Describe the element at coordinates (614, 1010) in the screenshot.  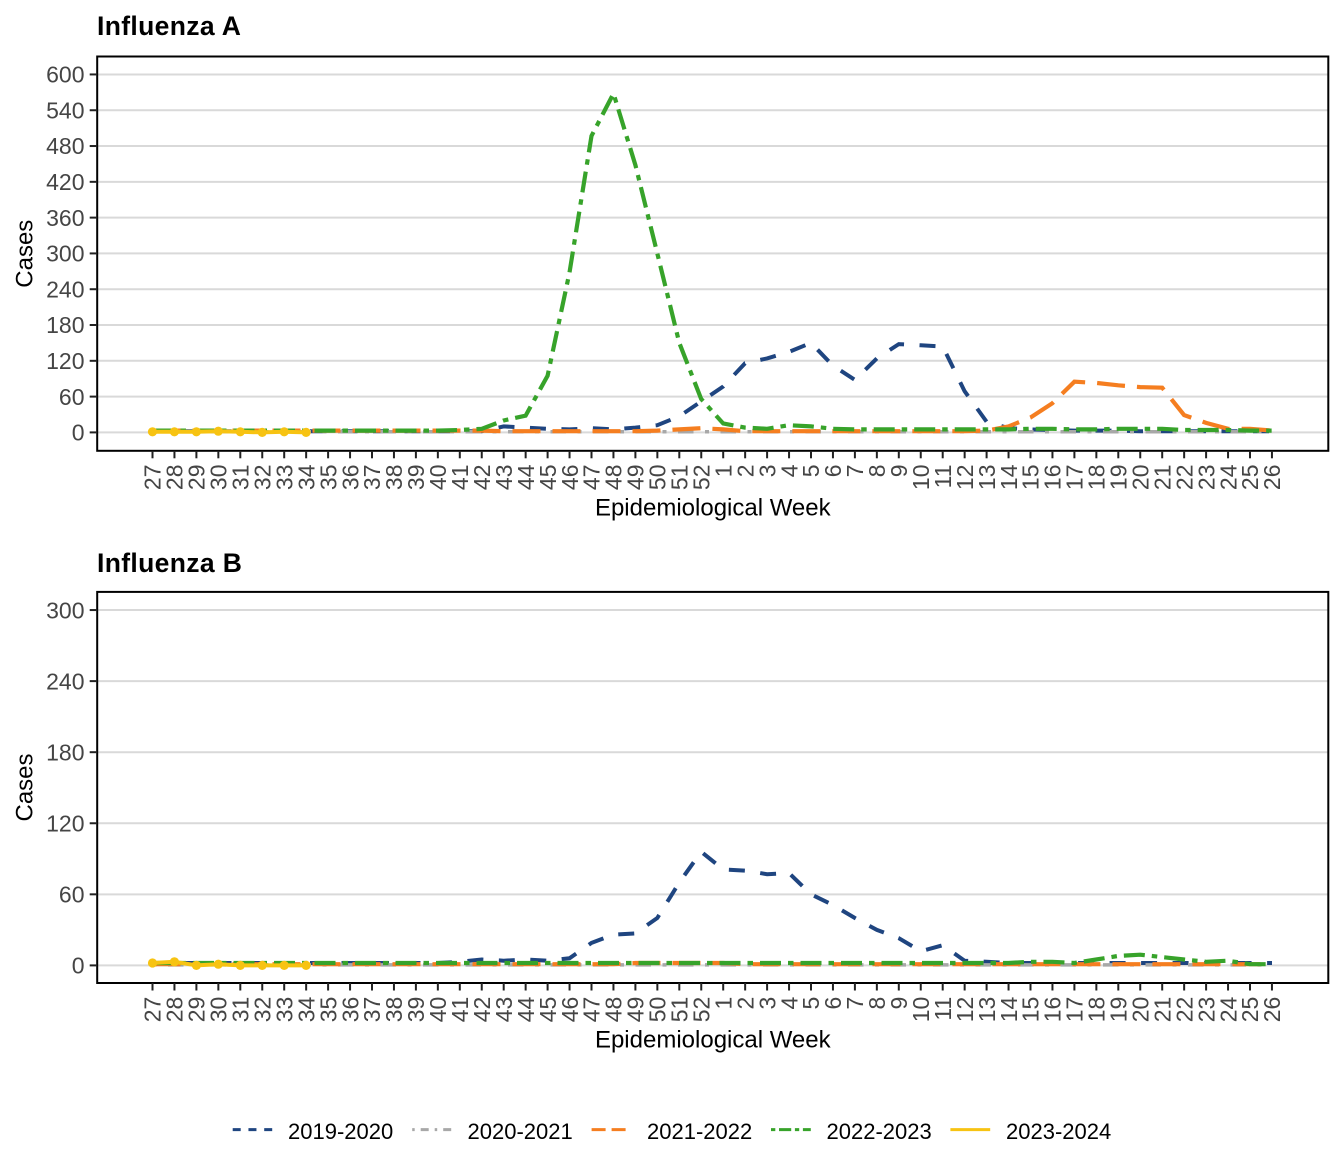
I see `svg-text: 48` at that location.